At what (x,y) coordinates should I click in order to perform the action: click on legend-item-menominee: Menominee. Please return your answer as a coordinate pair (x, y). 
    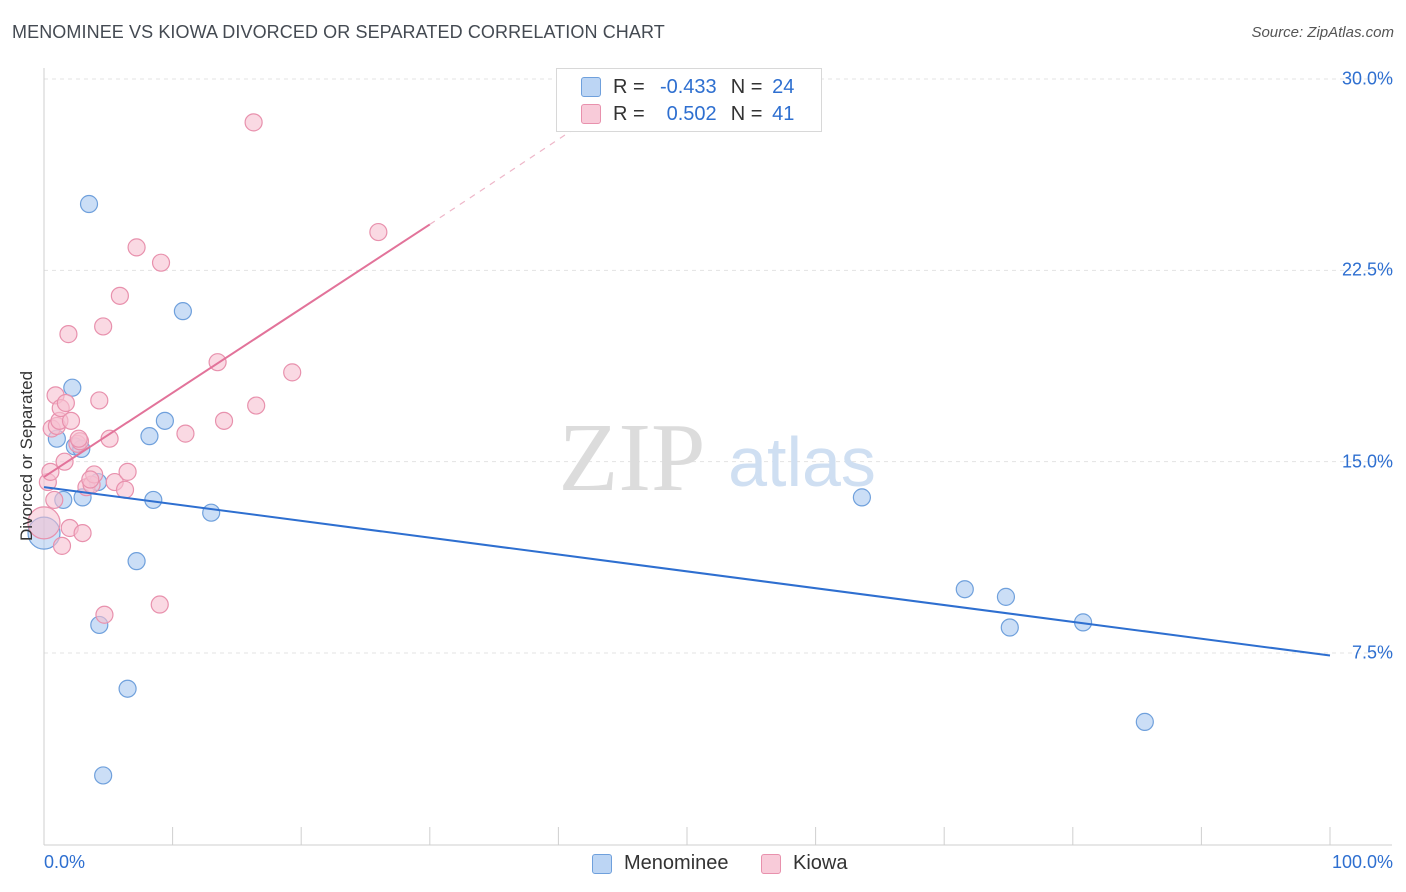
    Looking at the image, I should click on (660, 863).